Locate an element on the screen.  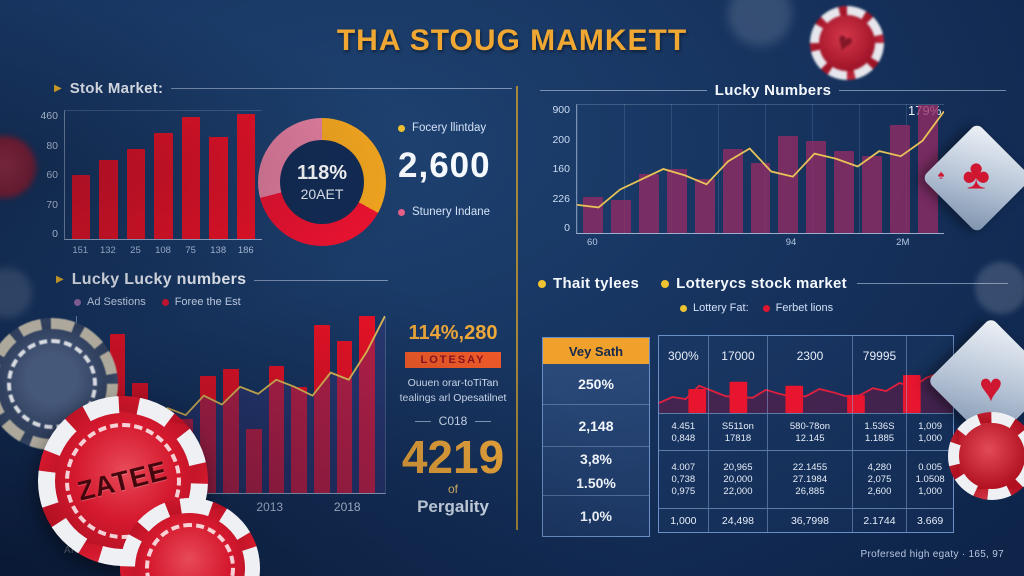
legend-item: Foree the Est is located at coordinates (201, 302).